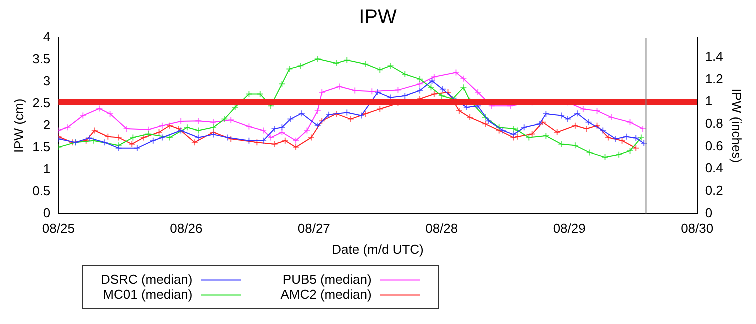 The image size is (756, 324). What do you see at coordinates (47, 168) in the screenshot?
I see `y-tick-label: 1` at bounding box center [47, 168].